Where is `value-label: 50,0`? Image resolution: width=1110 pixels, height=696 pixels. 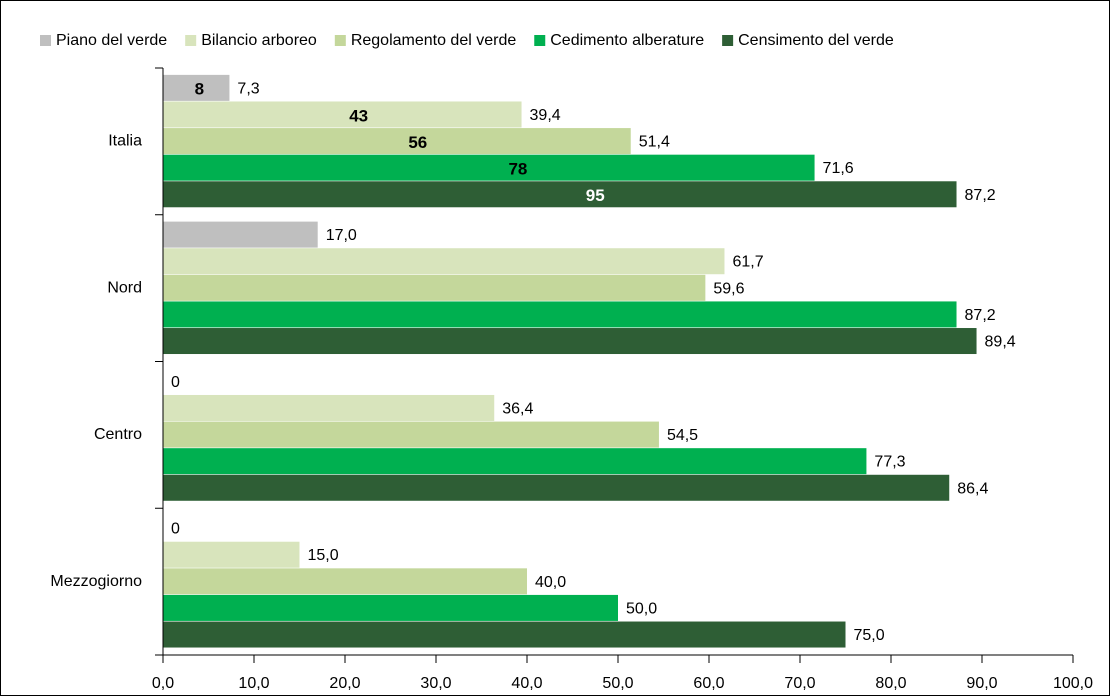
value-label: 50,0 is located at coordinates (641, 608).